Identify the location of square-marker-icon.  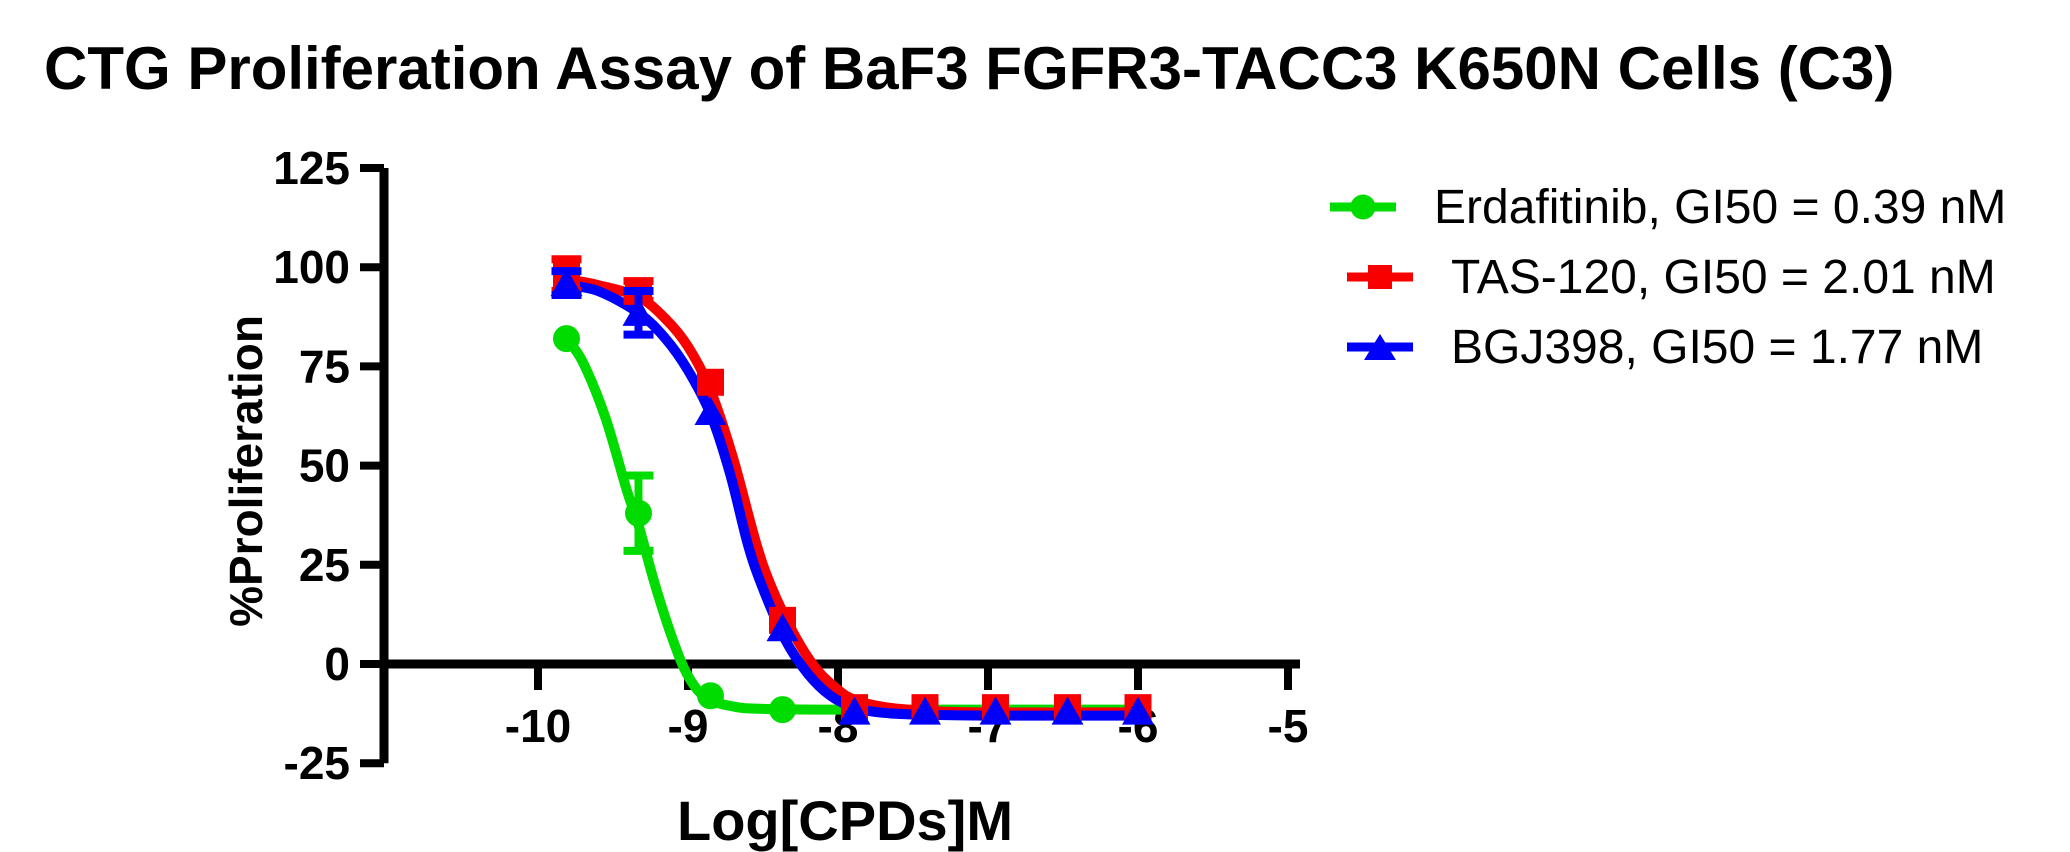
(1380, 277).